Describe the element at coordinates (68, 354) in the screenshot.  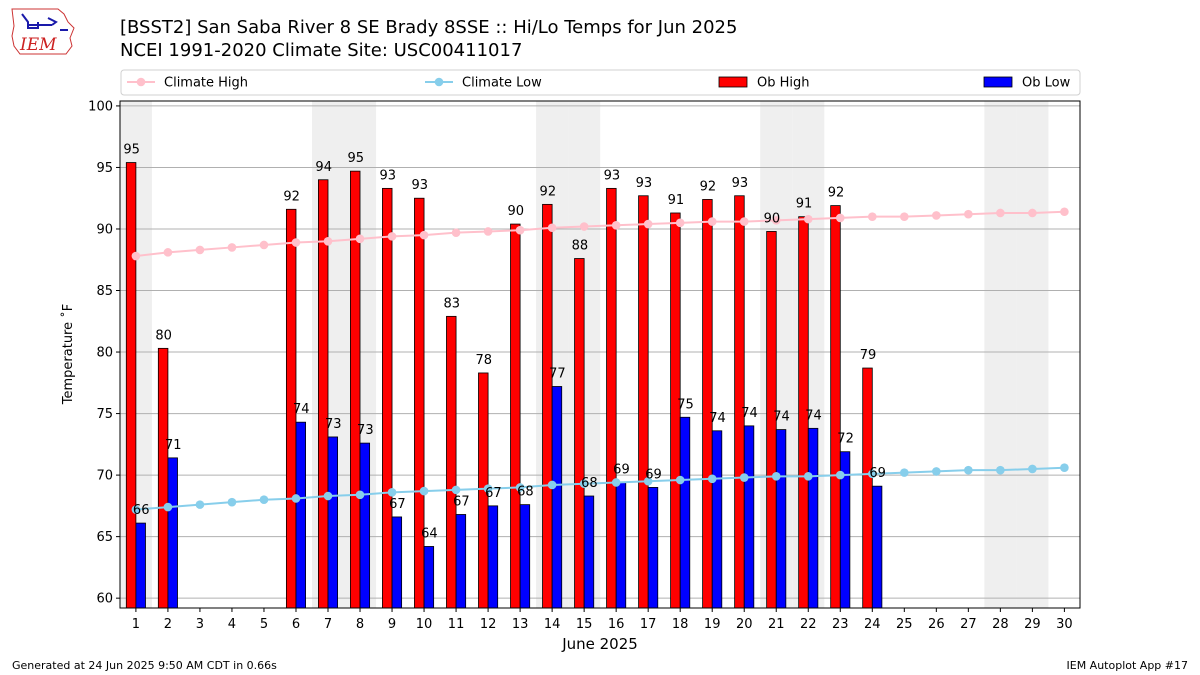
I see `y-axis-label: Temperature ˚F` at that location.